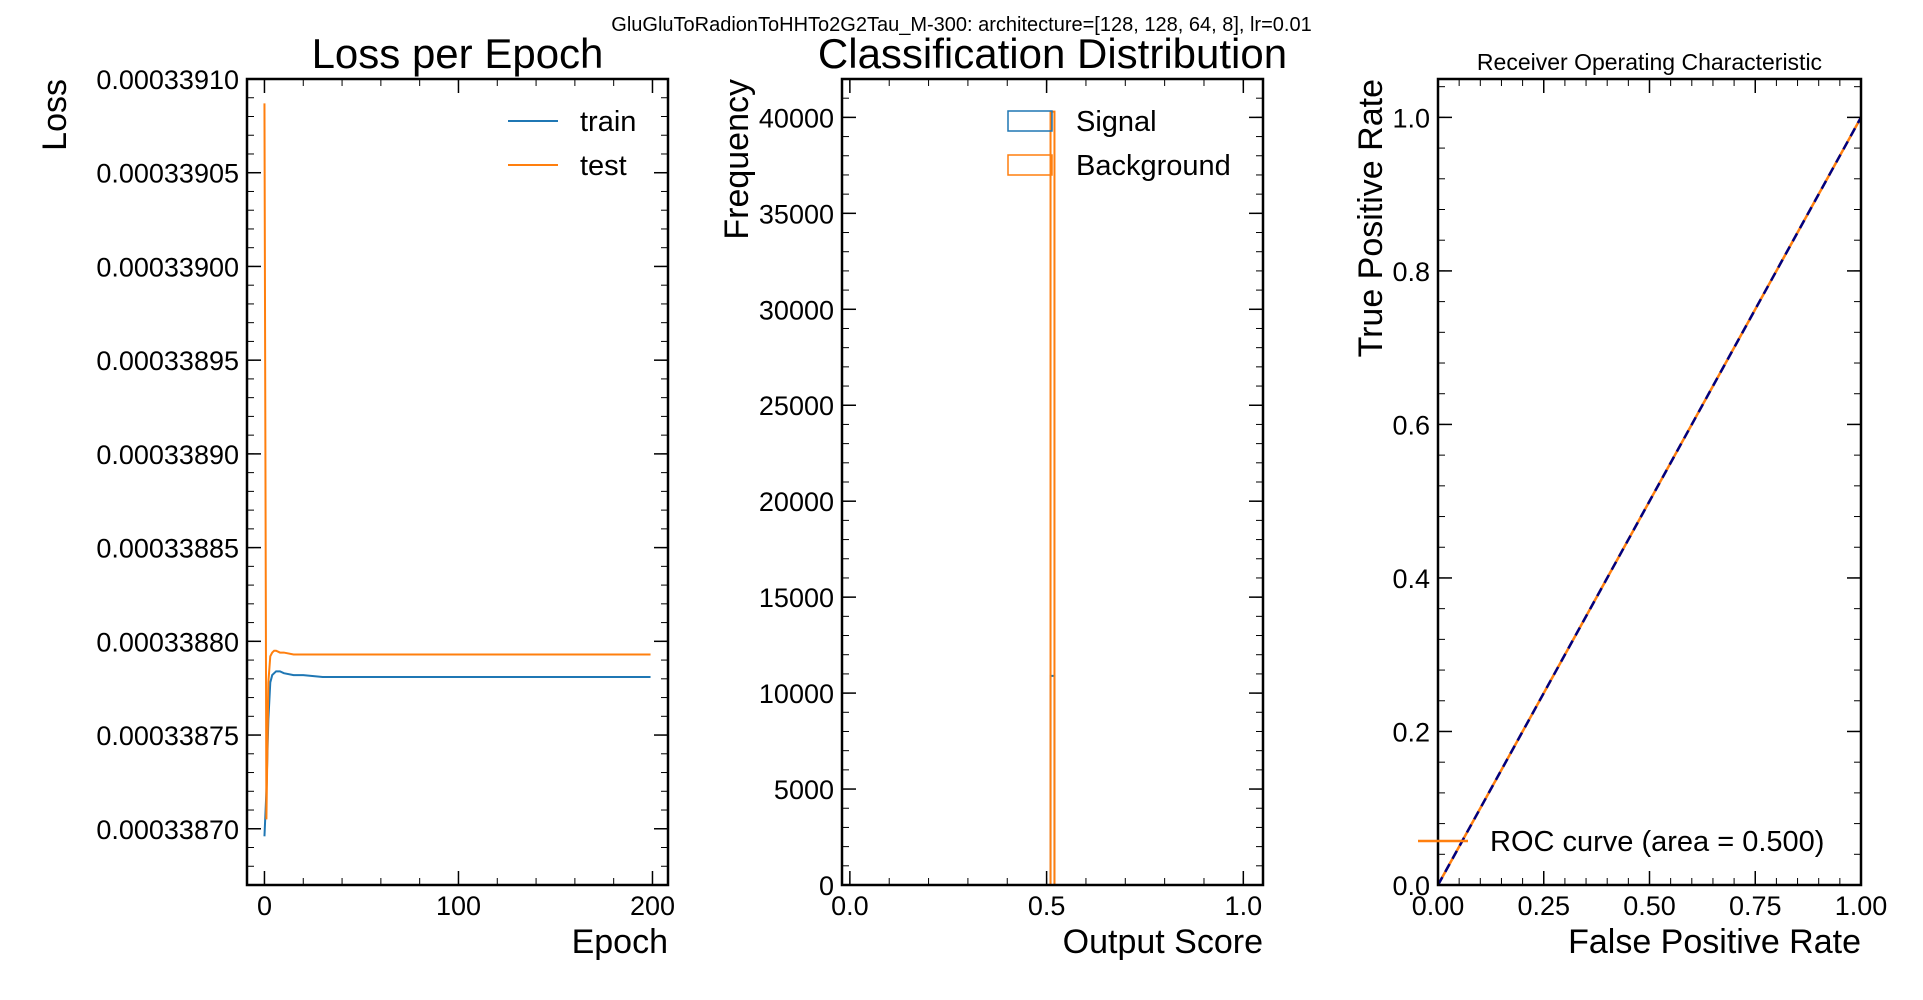 This screenshot has height=1000, width=1923. Describe the element at coordinates (1649, 906) in the screenshot. I see `x-tick-label: 0.50` at that location.